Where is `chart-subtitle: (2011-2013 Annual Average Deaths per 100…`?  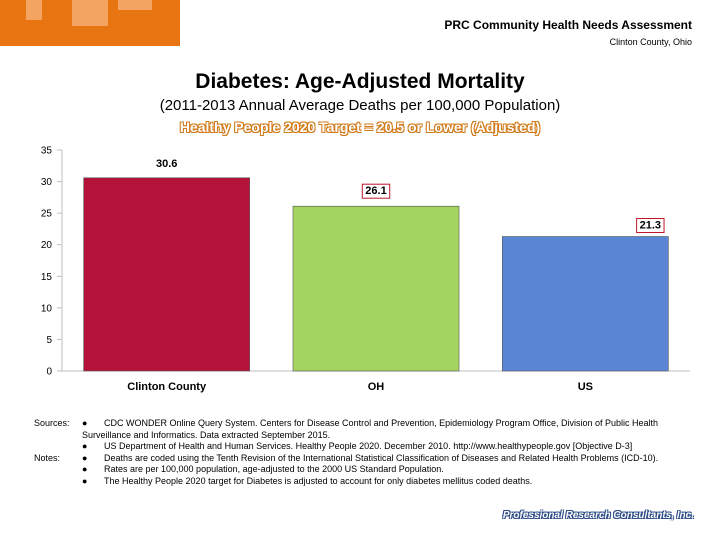
chart-subtitle: (2011-2013 Annual Average Deaths per 100… is located at coordinates (360, 105).